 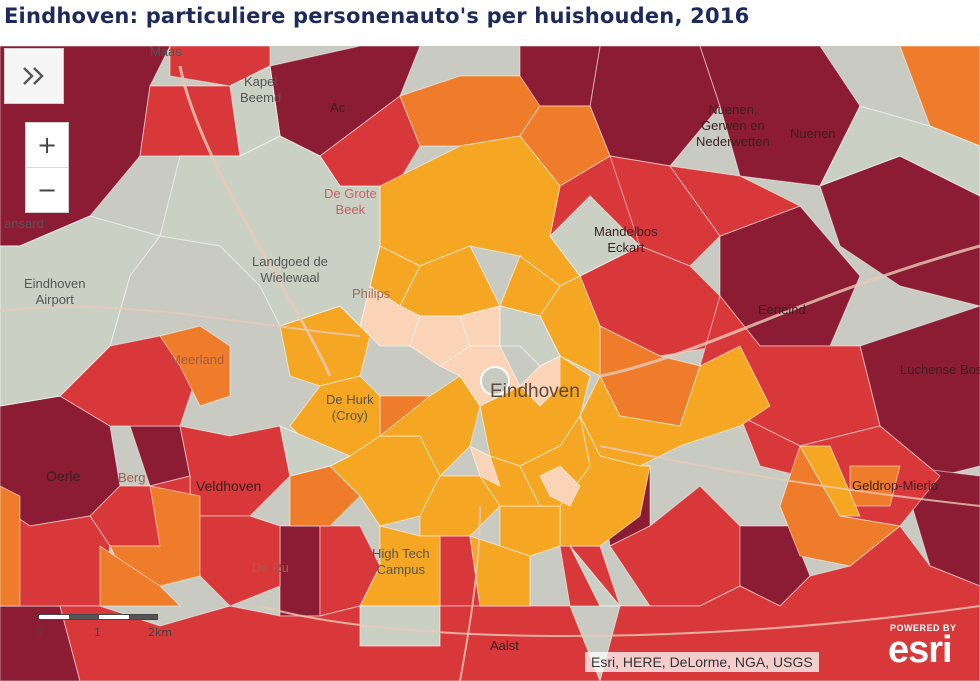 What do you see at coordinates (197, 359) in the screenshot?
I see `label-meerland: Meerland` at bounding box center [197, 359].